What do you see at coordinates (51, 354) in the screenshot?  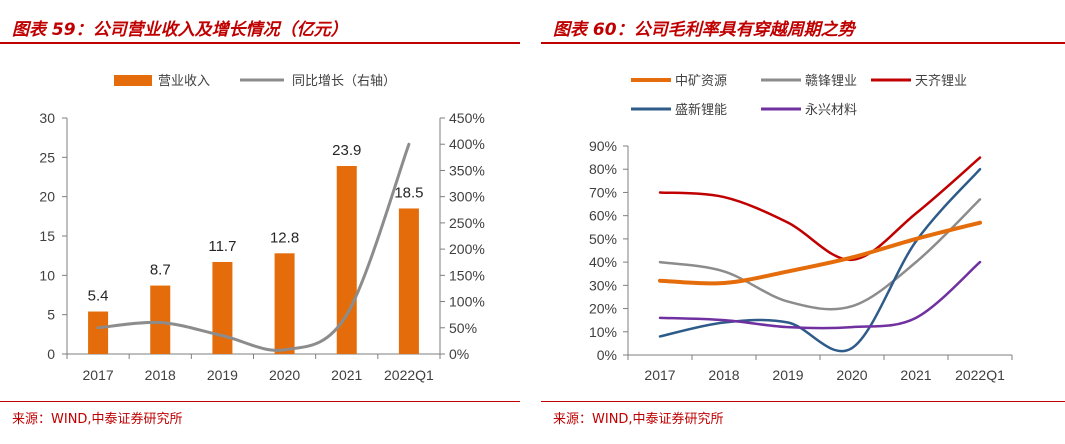 I see `left-tick-label: 0` at bounding box center [51, 354].